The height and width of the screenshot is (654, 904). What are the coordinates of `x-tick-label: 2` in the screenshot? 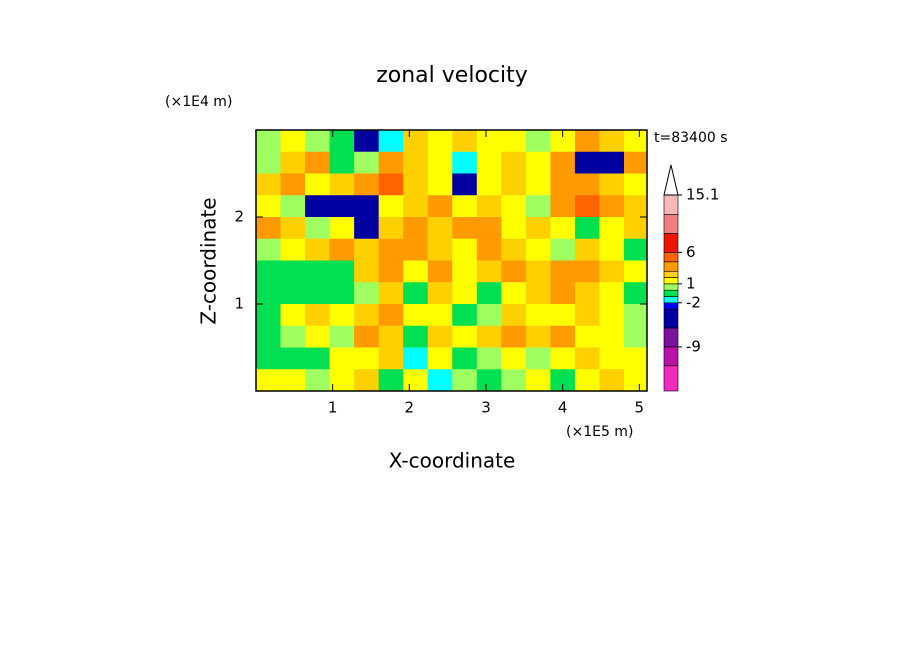 It's located at (410, 408).